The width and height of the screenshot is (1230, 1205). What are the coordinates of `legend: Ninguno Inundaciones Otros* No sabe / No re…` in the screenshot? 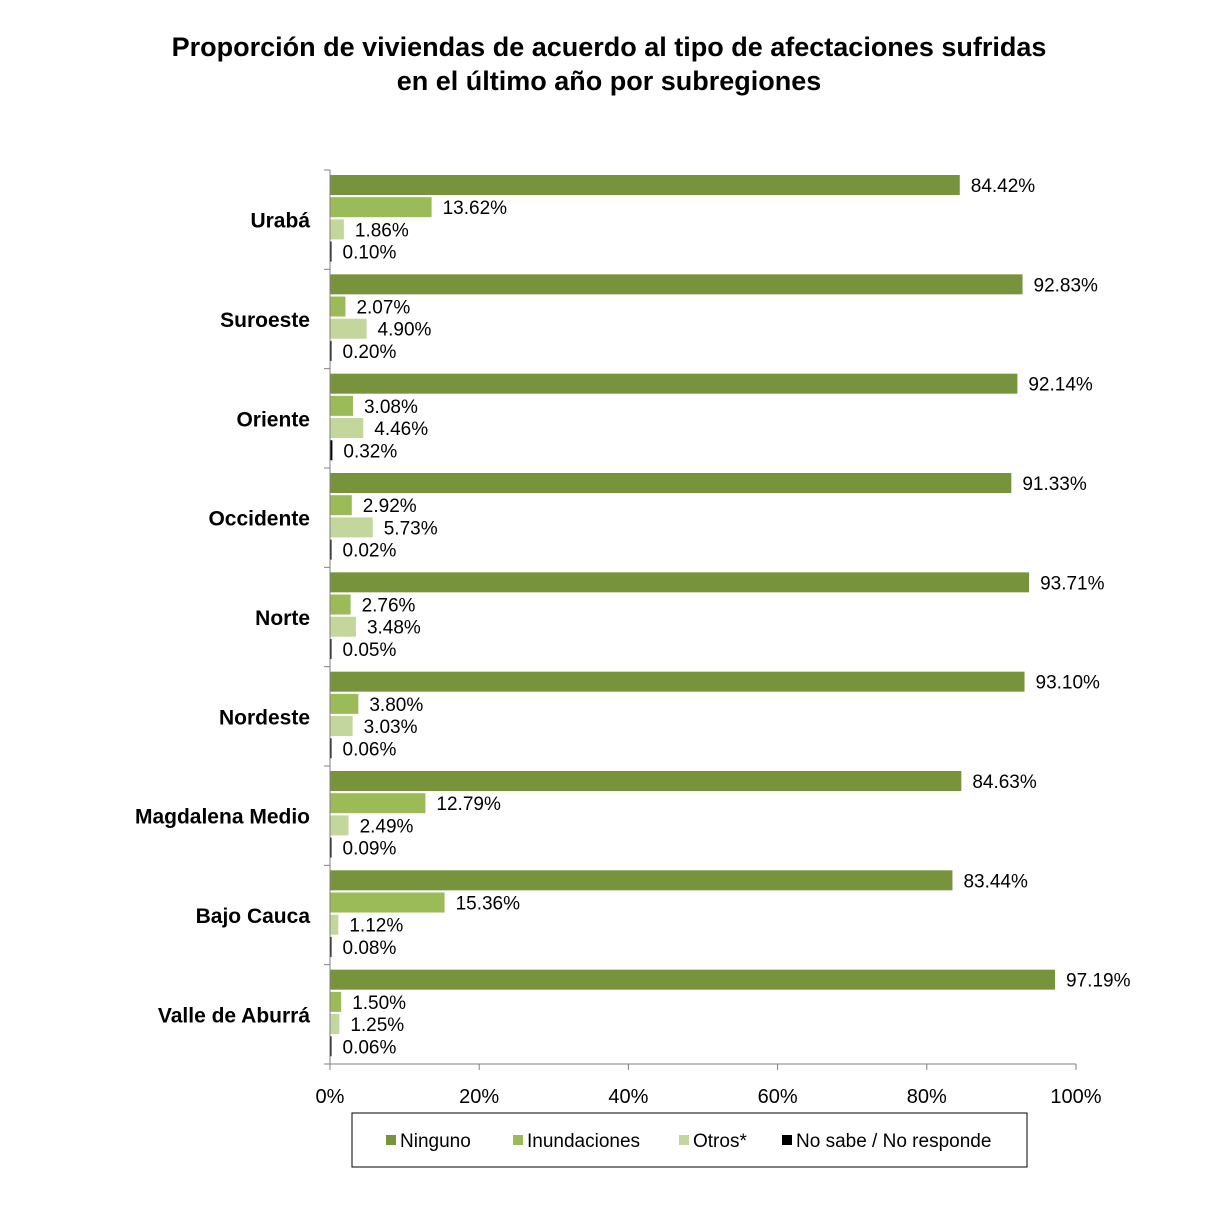 It's located at (689, 1140).